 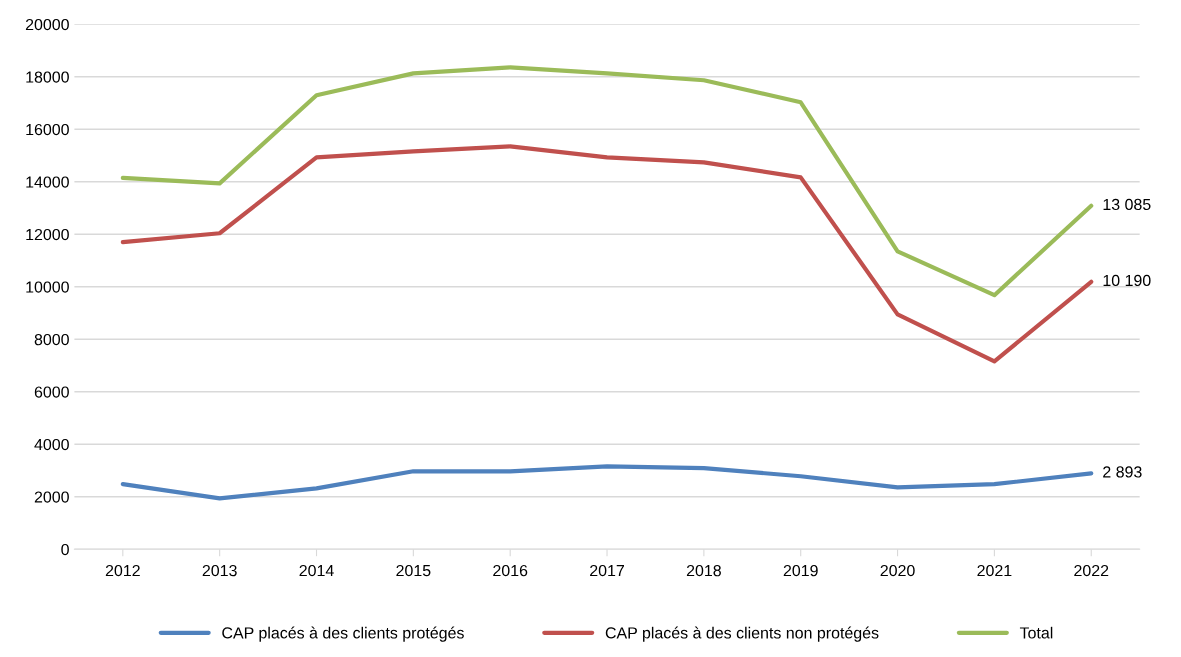 I want to click on y-tick-label: 0, so click(x=65, y=549).